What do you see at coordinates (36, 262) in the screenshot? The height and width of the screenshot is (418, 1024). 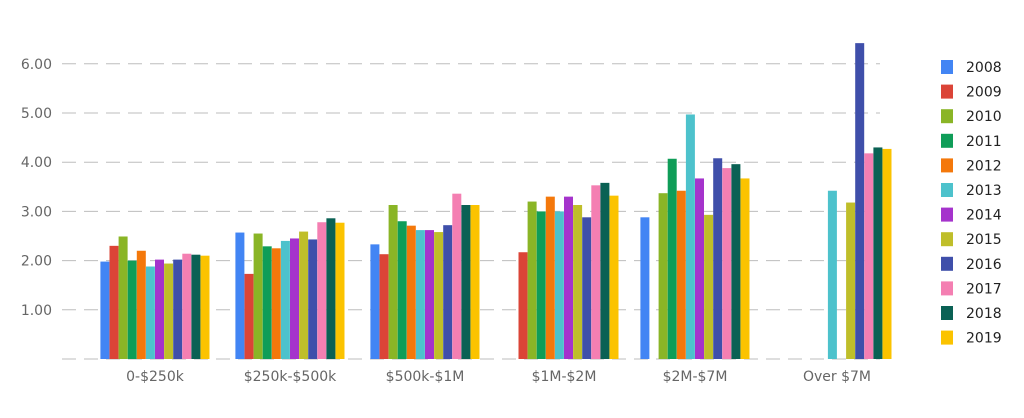 I see `y-tick-label: 2.00` at bounding box center [36, 262].